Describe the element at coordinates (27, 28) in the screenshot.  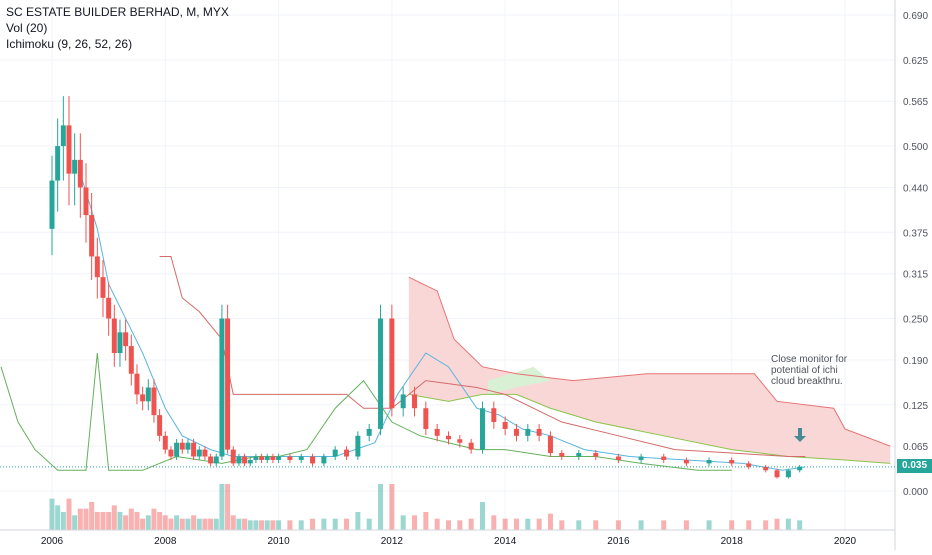
I see `volume-indicator-label: Vol (20)` at that location.